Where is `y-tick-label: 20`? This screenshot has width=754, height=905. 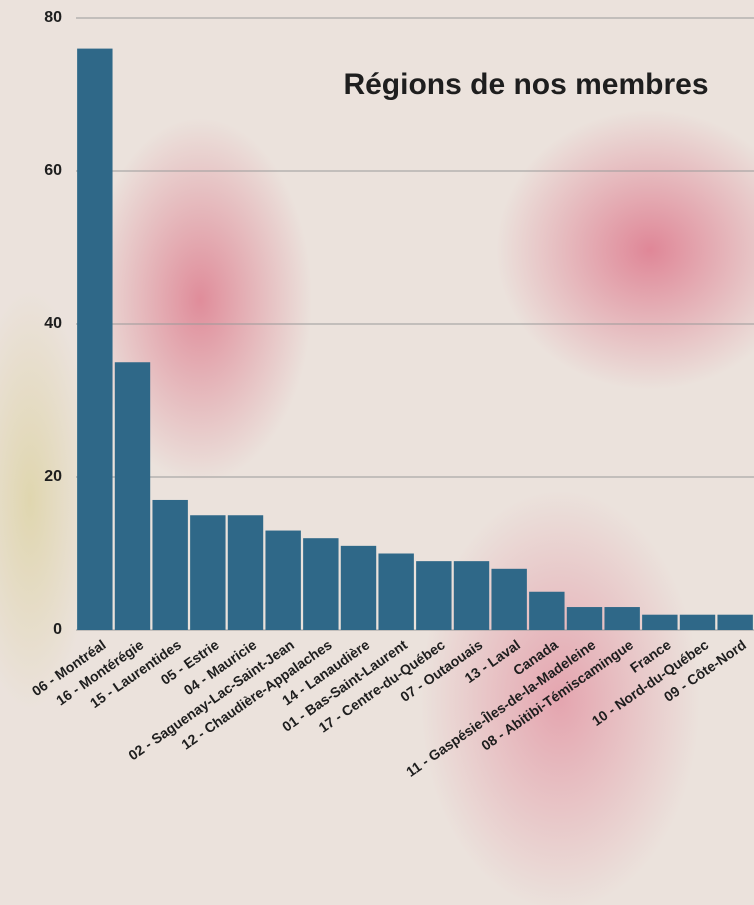
y-tick-label: 20 is located at coordinates (53, 476).